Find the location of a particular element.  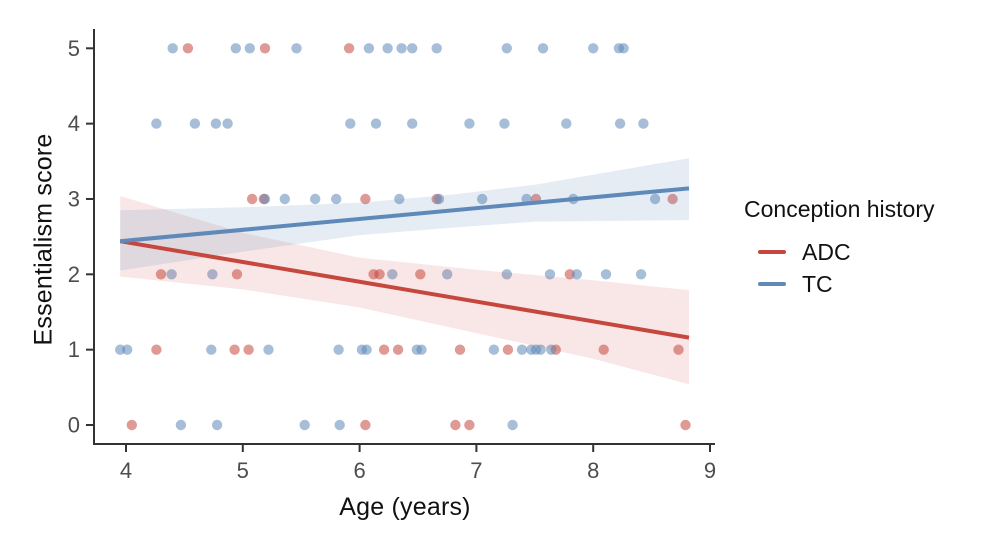

adc-line-swatch is located at coordinates (772, 252).